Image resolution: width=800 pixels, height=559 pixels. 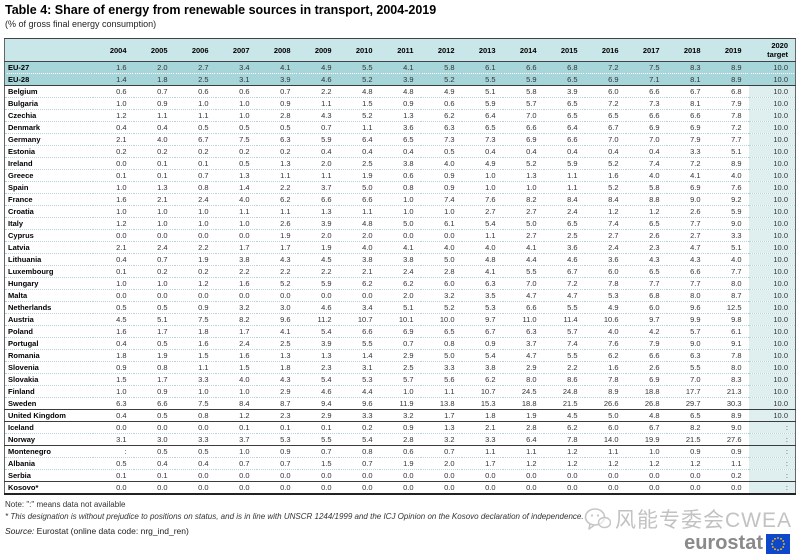 What do you see at coordinates (236, 79) in the screenshot?
I see `value-cell: 3.1` at bounding box center [236, 79].